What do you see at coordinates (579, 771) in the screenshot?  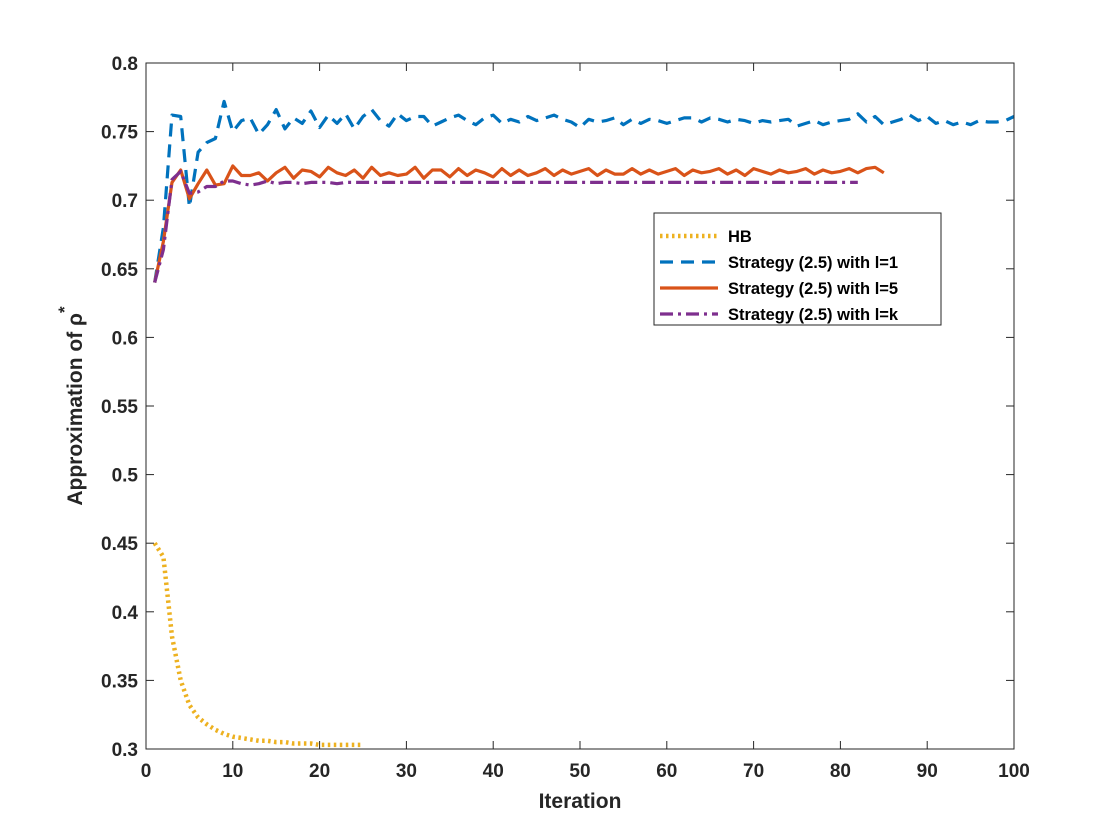 I see `x-tick-label: 50` at bounding box center [579, 771].